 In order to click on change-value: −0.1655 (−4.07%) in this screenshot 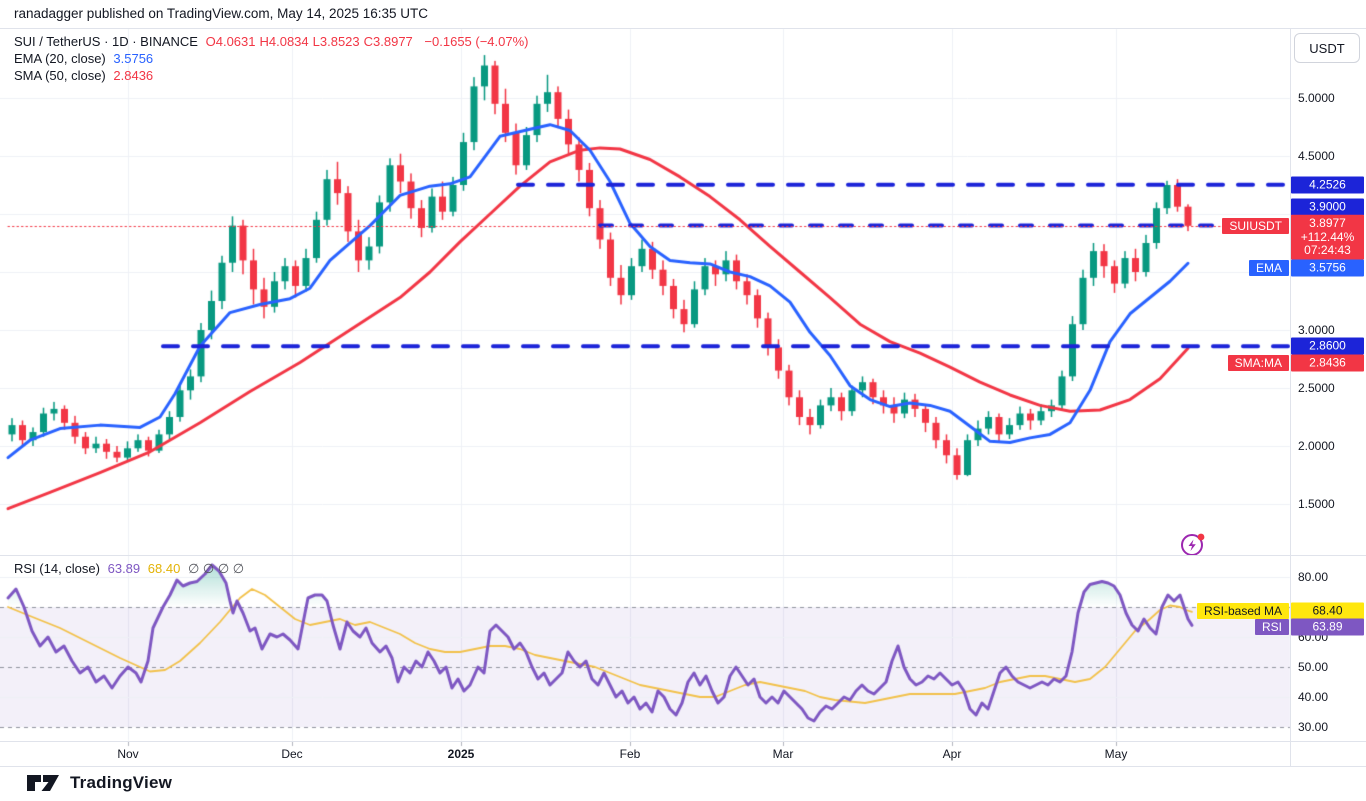, I will do `click(476, 41)`.